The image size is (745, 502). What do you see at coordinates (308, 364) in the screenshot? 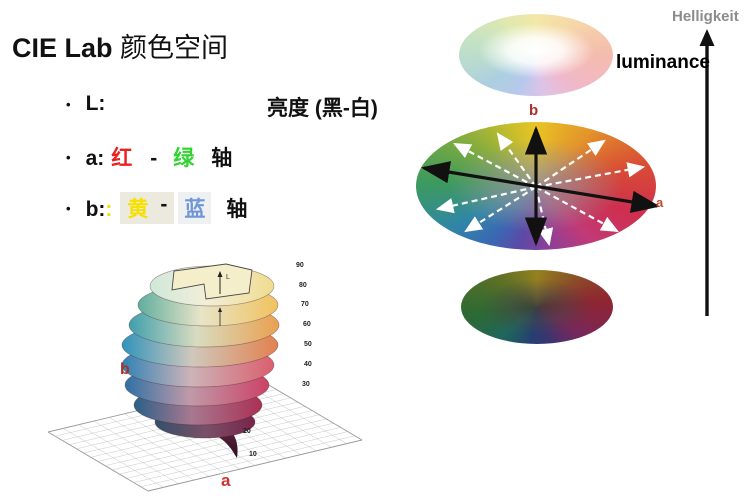
I see `level-label-40: 40` at bounding box center [308, 364].